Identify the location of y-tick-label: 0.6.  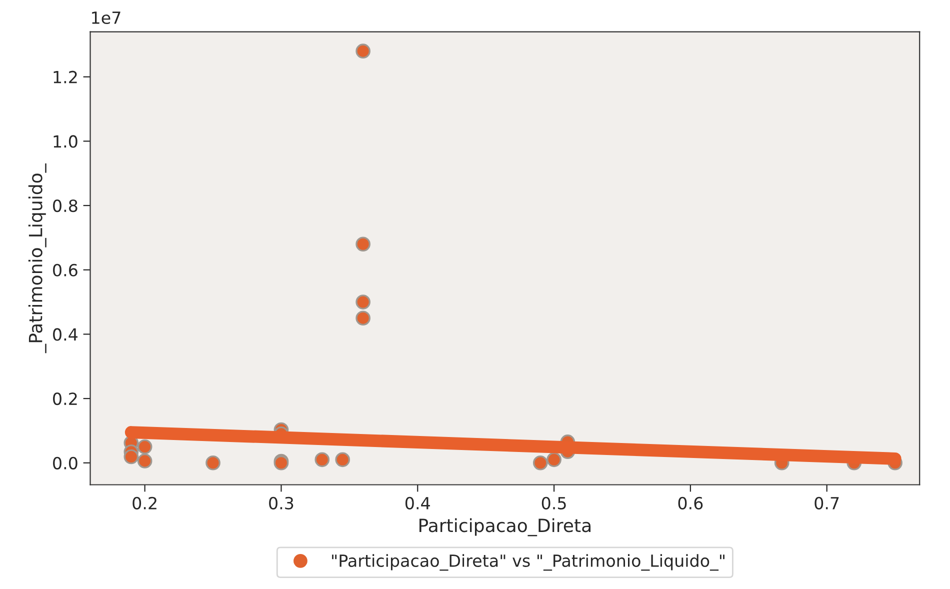
(65, 270).